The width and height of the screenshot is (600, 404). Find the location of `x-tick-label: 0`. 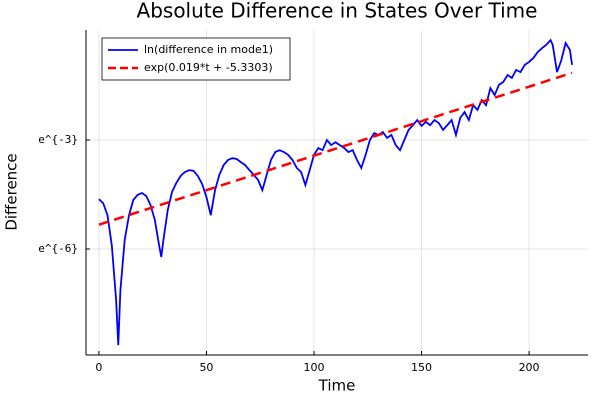

x-tick-label: 0 is located at coordinates (98, 367).